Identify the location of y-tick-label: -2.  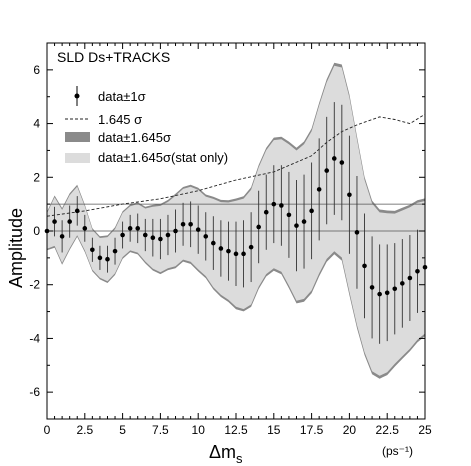
(34, 285).